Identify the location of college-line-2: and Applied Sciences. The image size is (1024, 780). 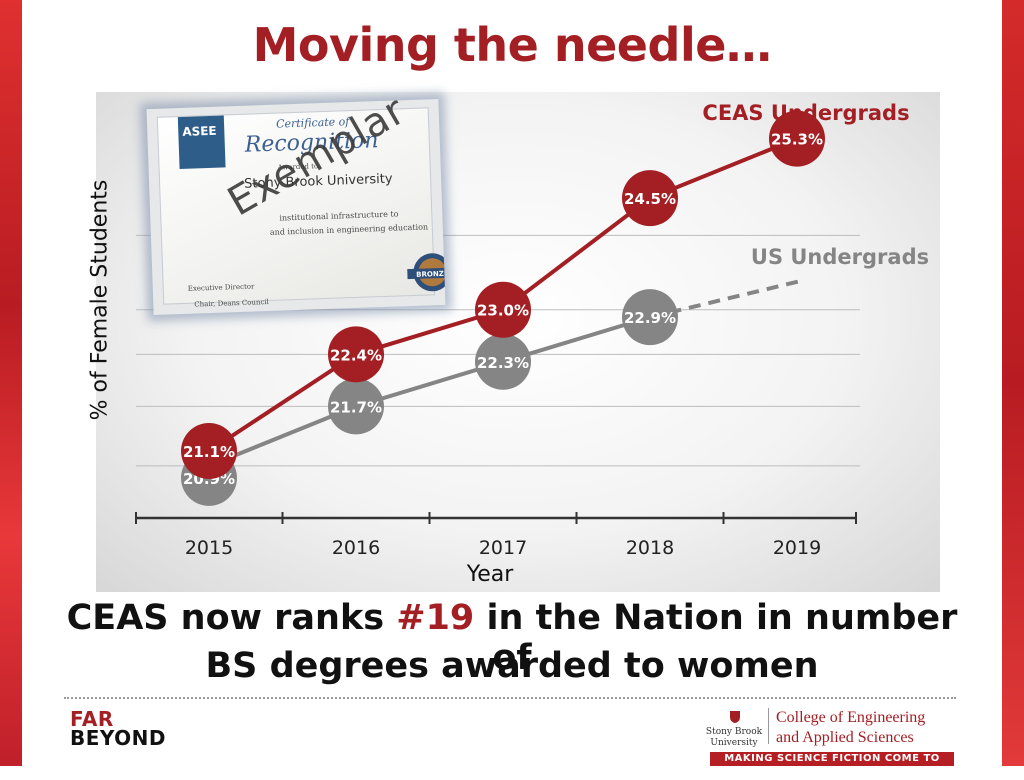
(845, 737).